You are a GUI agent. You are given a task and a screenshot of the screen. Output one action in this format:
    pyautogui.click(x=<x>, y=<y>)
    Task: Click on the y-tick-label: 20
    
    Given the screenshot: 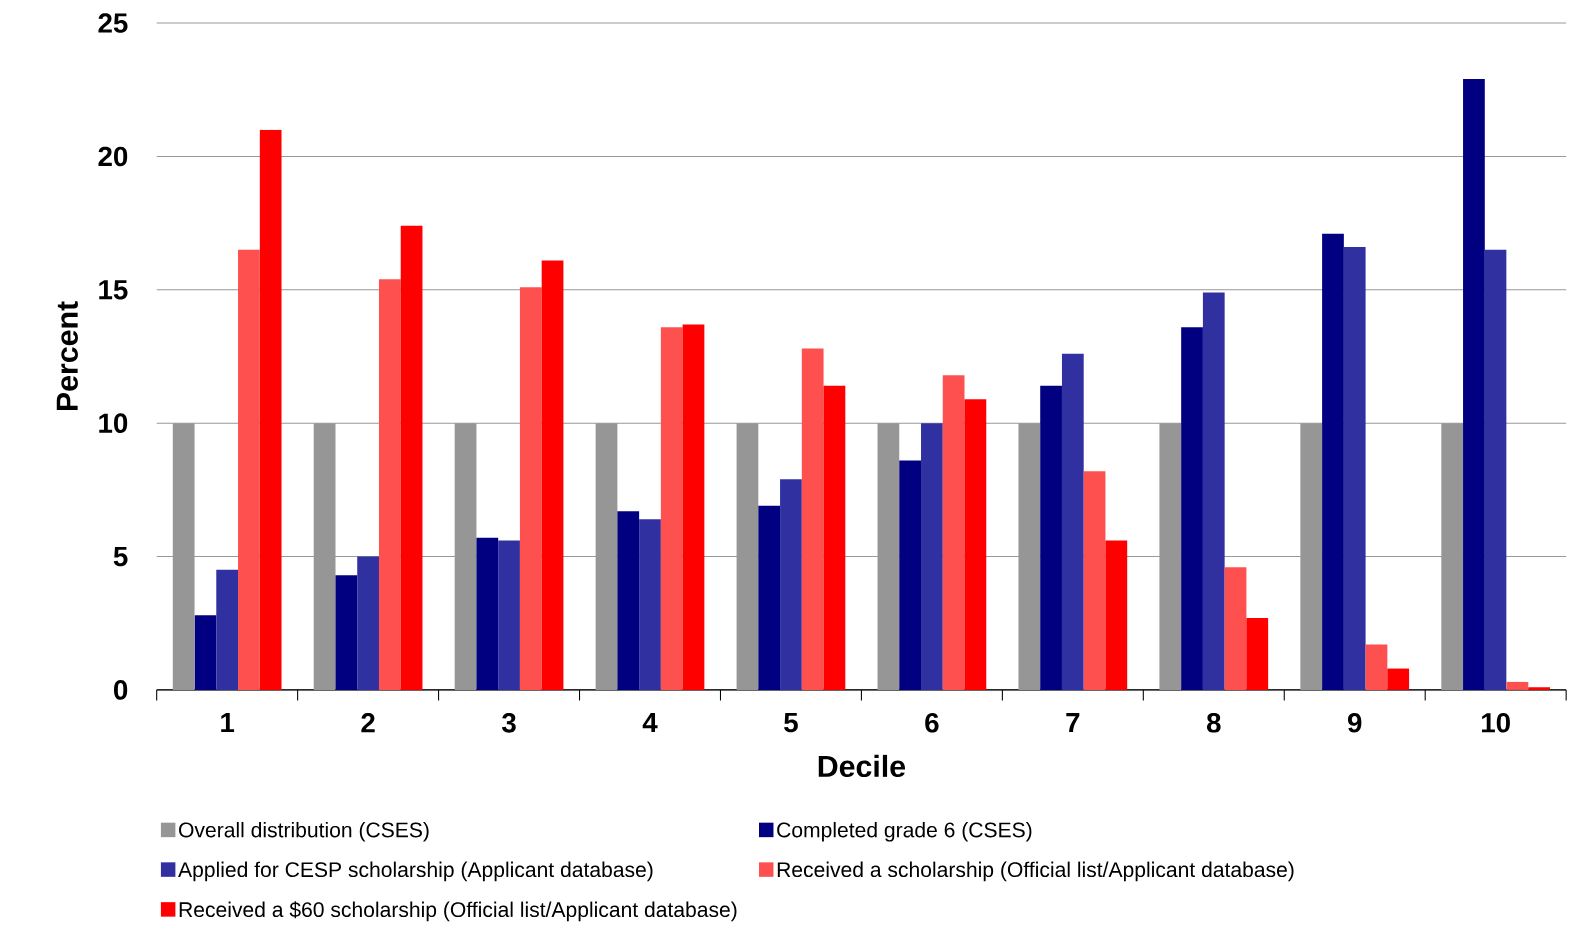 What is the action you would take?
    pyautogui.click(x=113, y=156)
    